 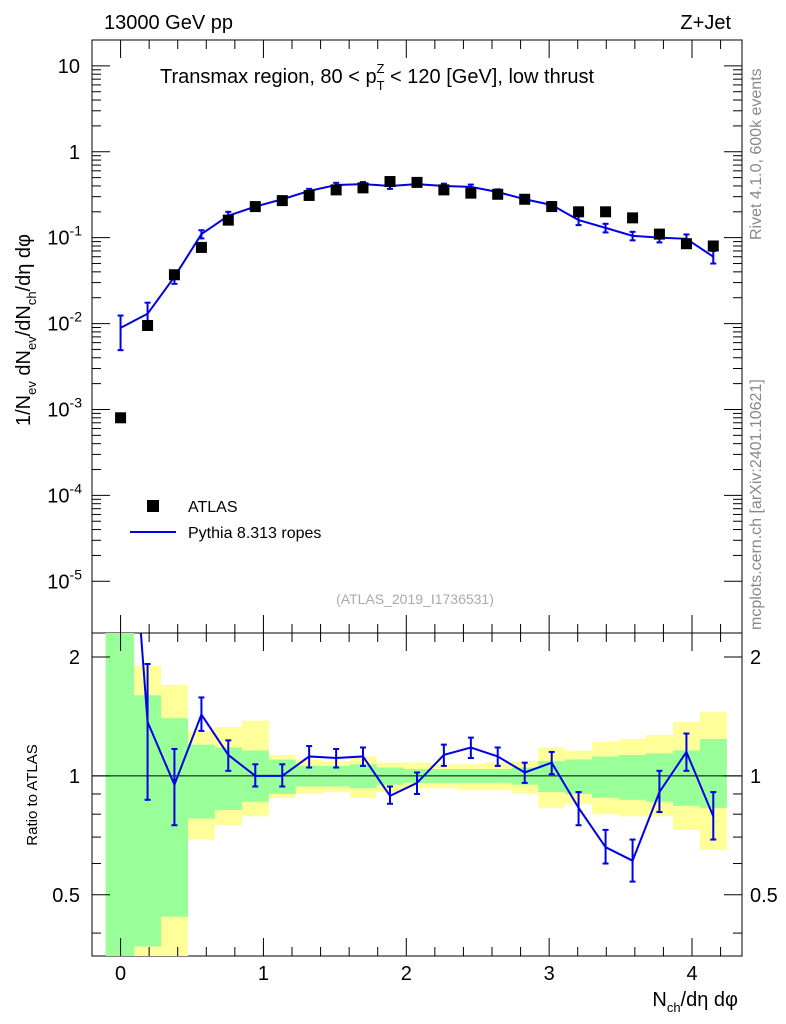 What do you see at coordinates (764, 896) in the screenshot?
I see `ratio-y-tick-label-right: 0.5` at bounding box center [764, 896].